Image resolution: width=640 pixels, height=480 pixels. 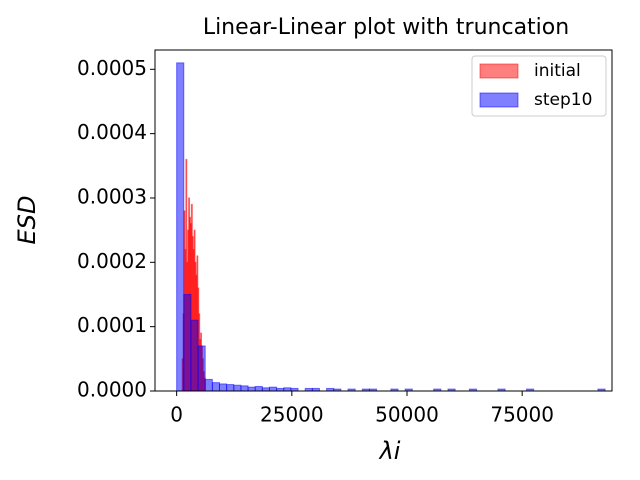 What do you see at coordinates (407, 415) in the screenshot?
I see `x-tick-label: 50000` at bounding box center [407, 415].